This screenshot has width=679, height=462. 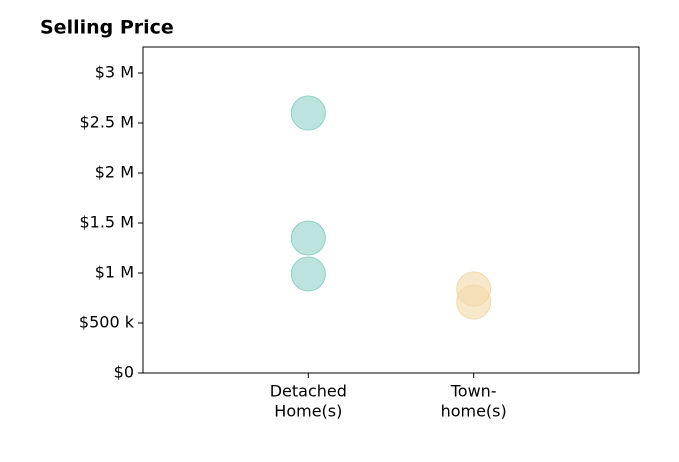 What do you see at coordinates (106, 222) in the screenshot?
I see `y-tick-label: $1.5 M` at bounding box center [106, 222].